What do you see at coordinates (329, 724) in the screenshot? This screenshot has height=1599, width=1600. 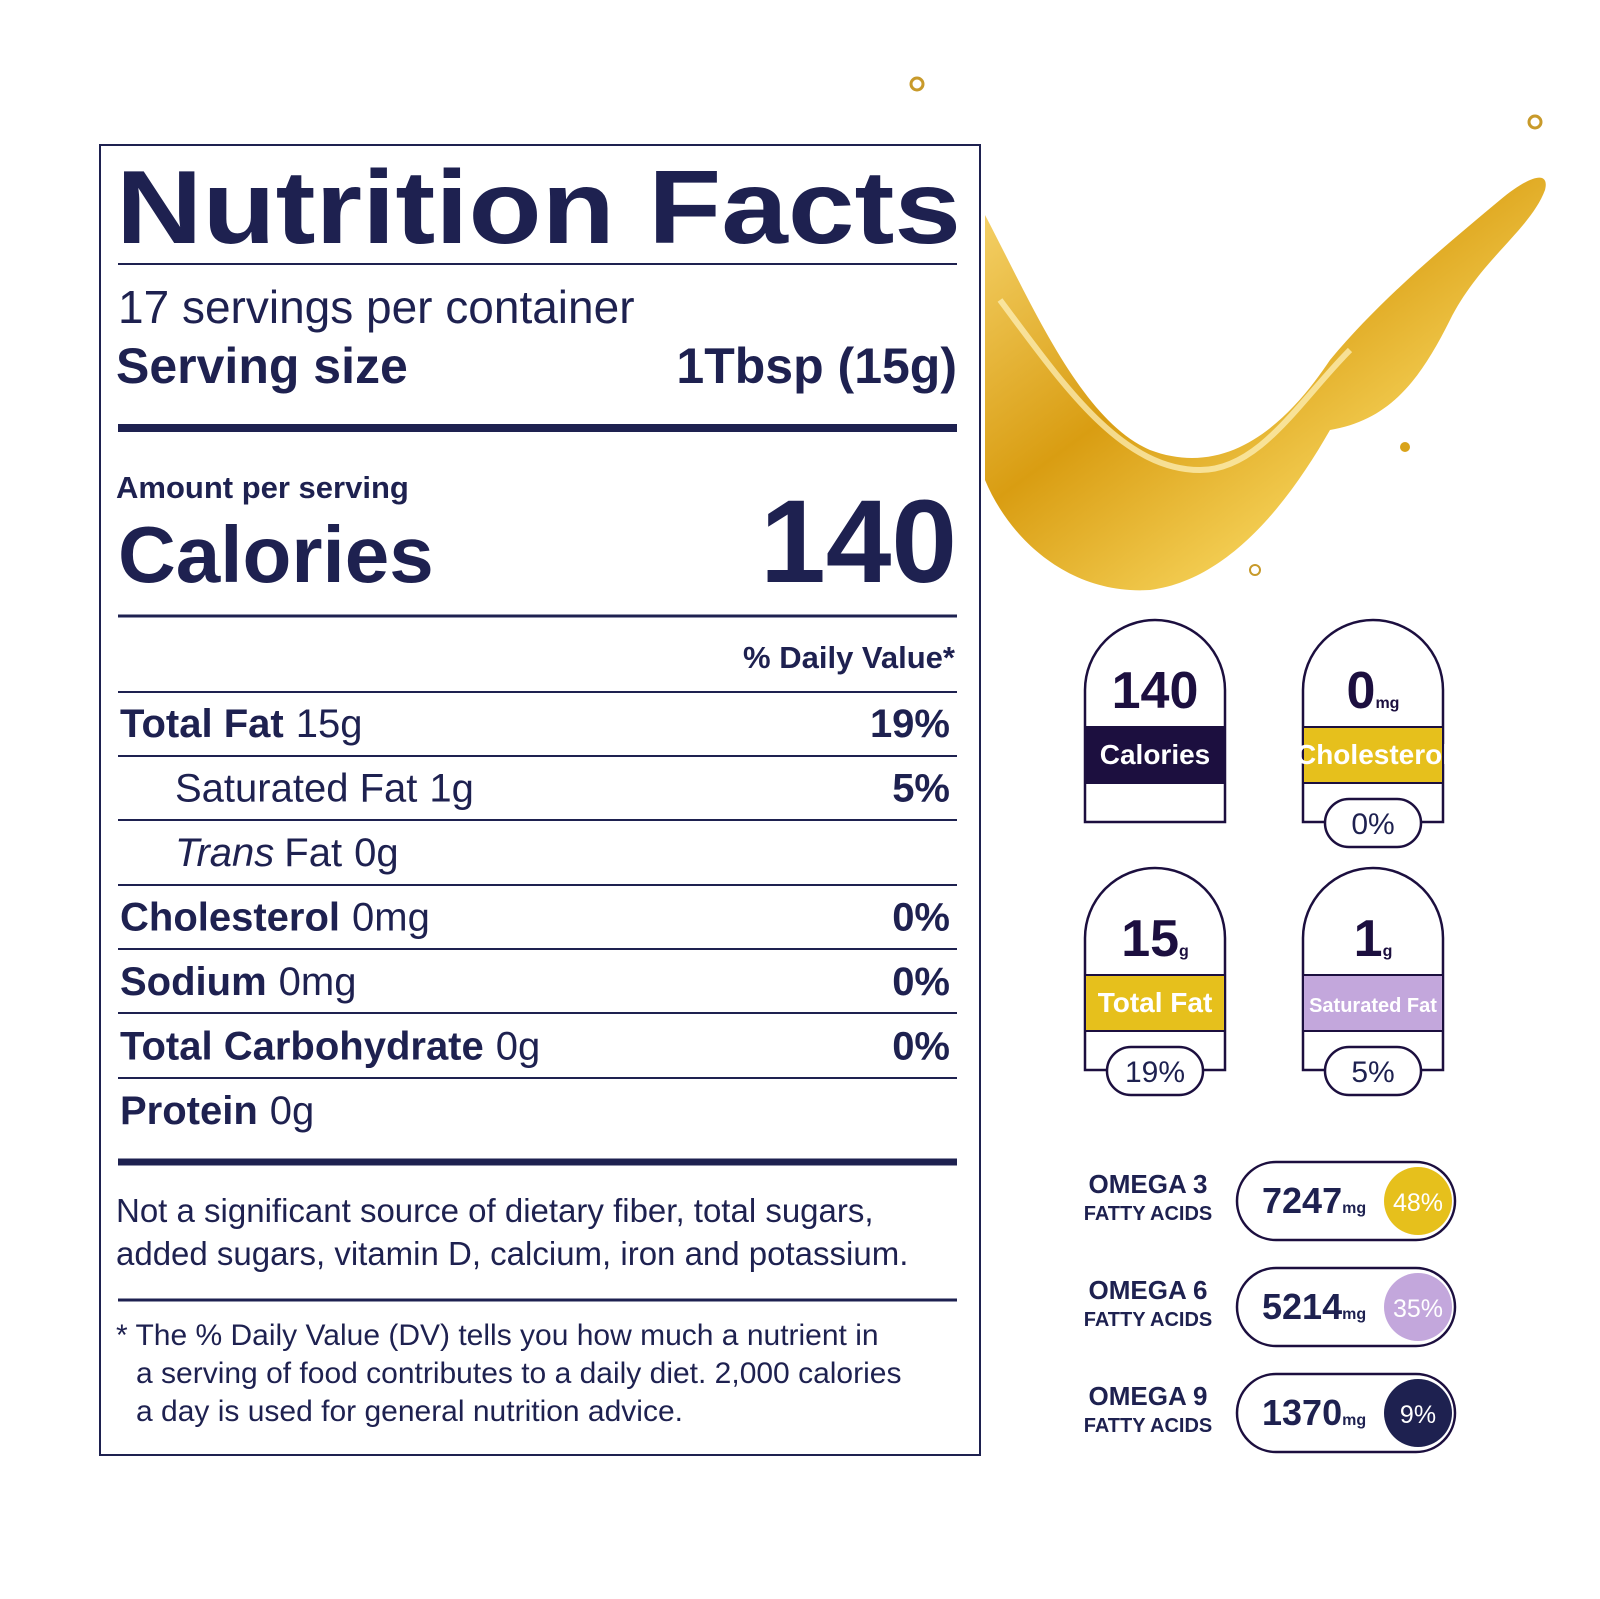 I see `nutrient-amount: 15g` at bounding box center [329, 724].